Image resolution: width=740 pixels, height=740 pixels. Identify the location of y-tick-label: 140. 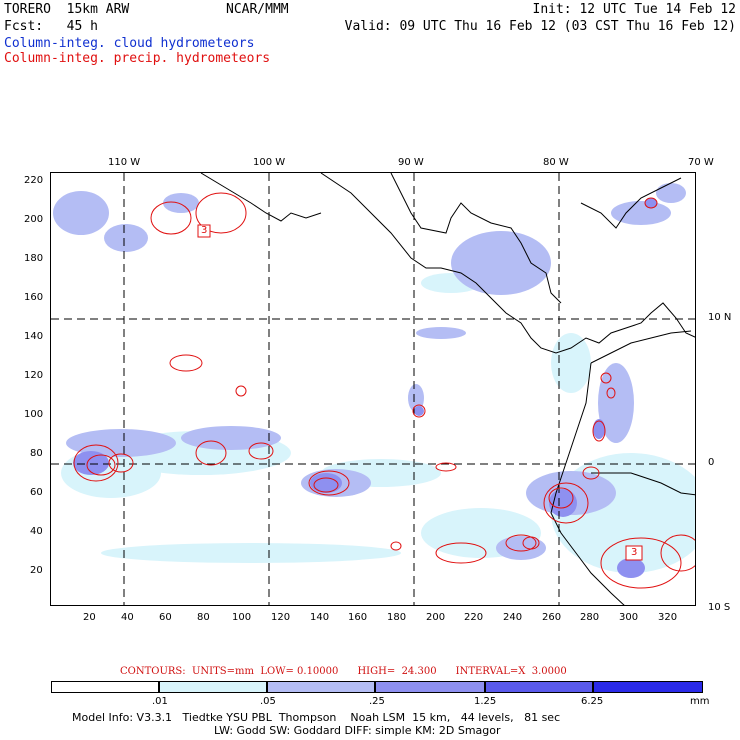
(34, 336).